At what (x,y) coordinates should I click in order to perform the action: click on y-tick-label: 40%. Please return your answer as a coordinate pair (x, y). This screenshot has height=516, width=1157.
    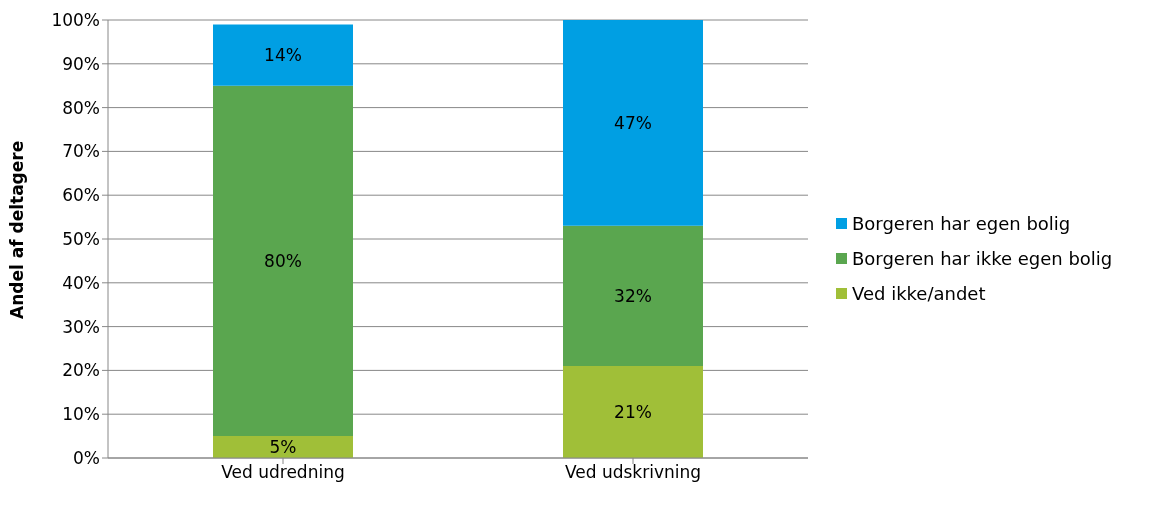
    Looking at the image, I should click on (81, 282).